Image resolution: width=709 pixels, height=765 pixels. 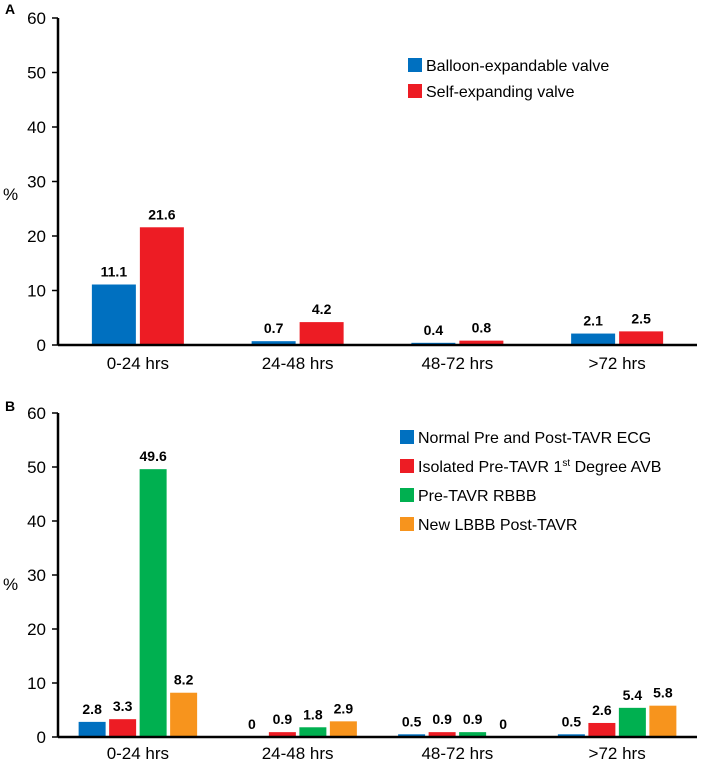 I want to click on bar-b-s0-c3, so click(x=571, y=735).